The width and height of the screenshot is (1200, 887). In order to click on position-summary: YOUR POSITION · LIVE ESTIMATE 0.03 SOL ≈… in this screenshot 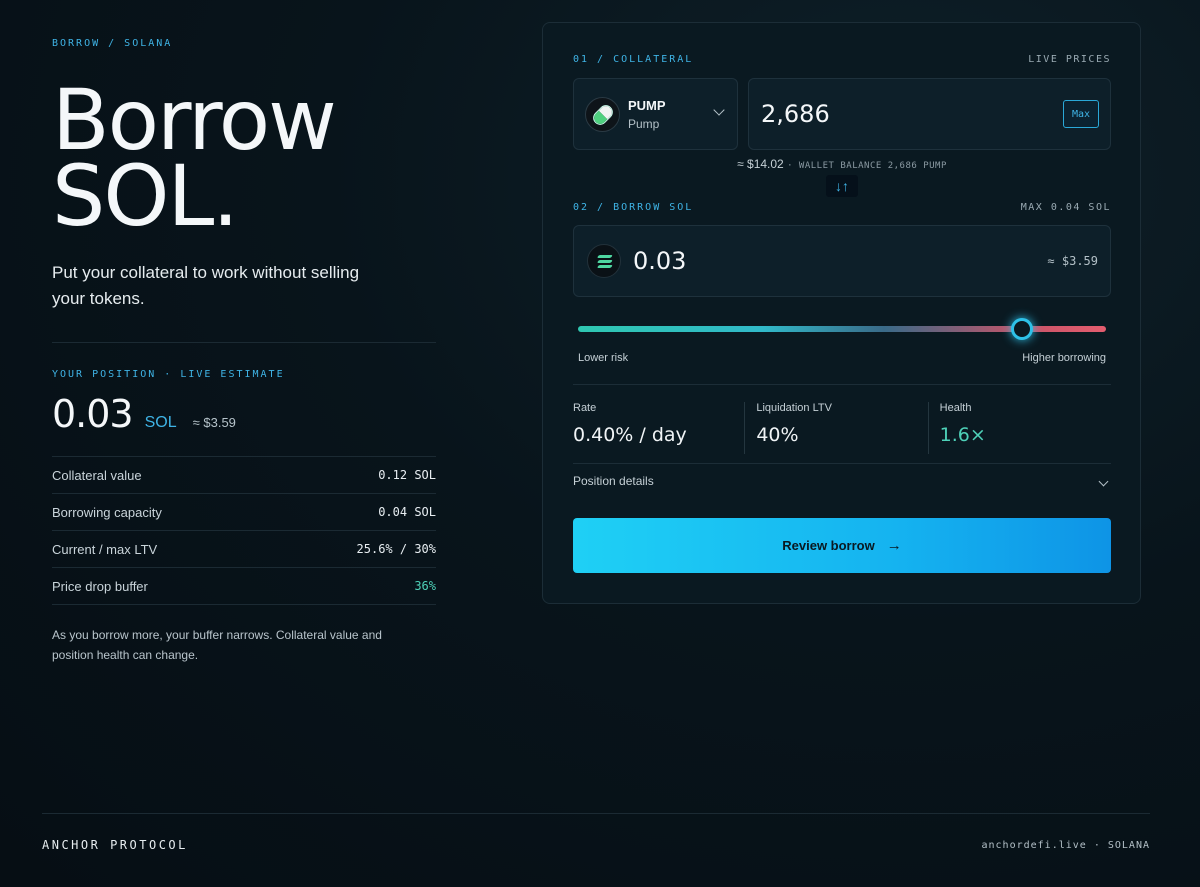, I will do `click(244, 503)`.